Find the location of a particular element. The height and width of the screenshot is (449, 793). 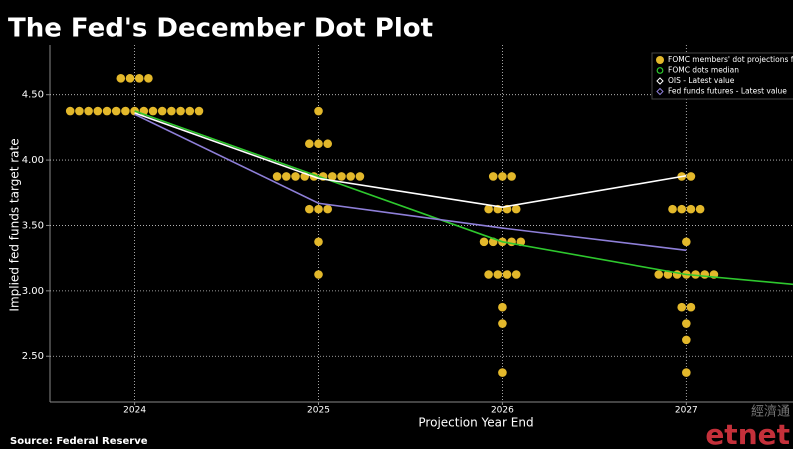

source: Source: Federal Reserve is located at coordinates (79, 441).